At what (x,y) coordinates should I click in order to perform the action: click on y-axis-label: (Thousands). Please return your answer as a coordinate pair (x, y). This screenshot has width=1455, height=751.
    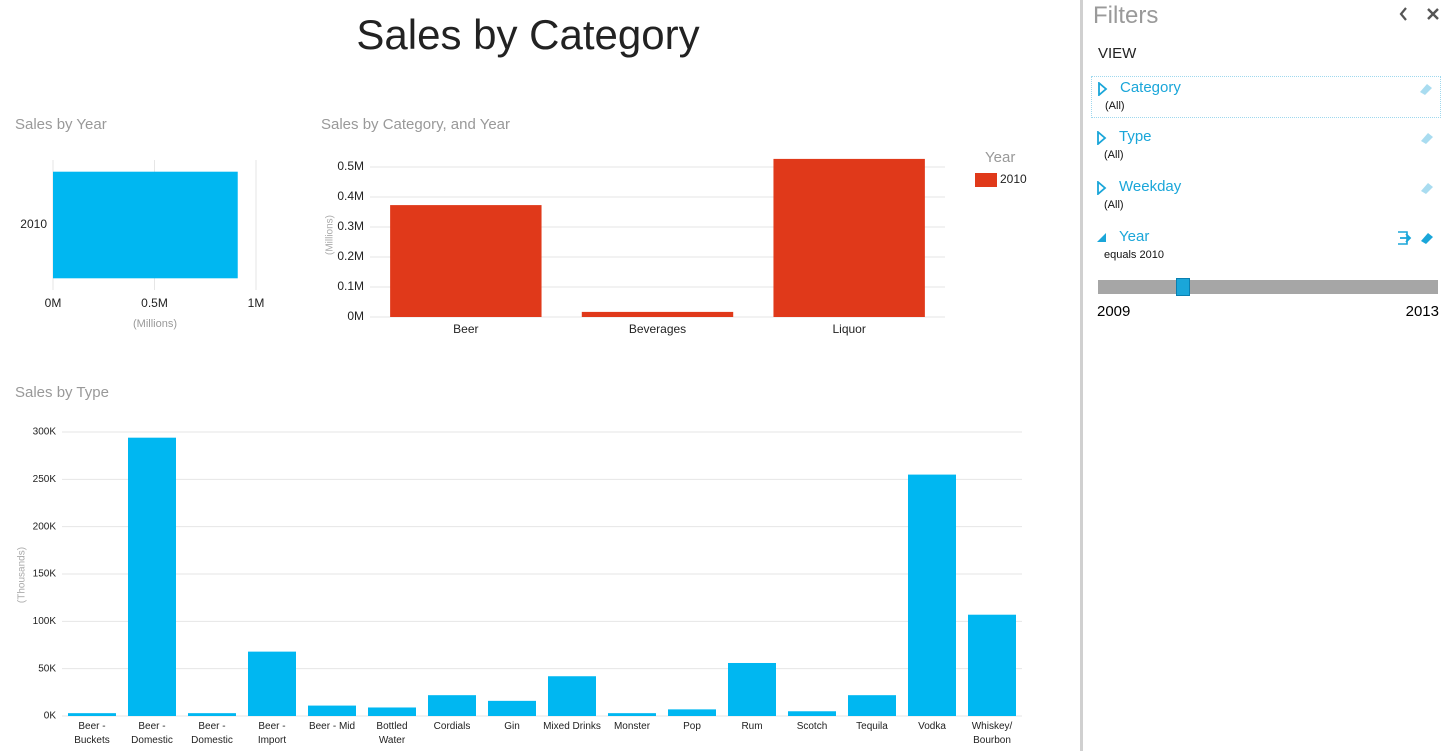
    Looking at the image, I should click on (22, 575).